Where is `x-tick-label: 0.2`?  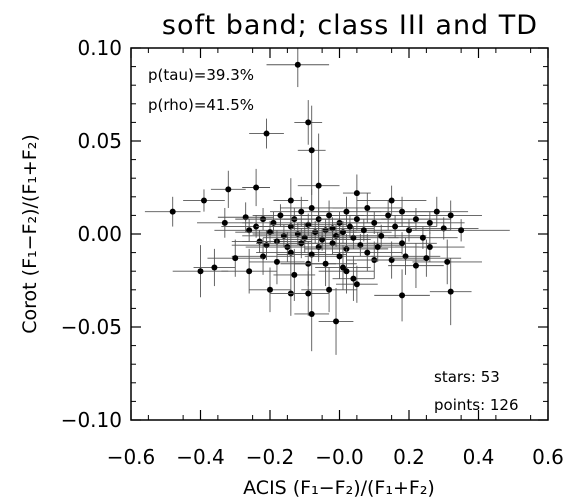
x-tick-label: 0.2 is located at coordinates (409, 457).